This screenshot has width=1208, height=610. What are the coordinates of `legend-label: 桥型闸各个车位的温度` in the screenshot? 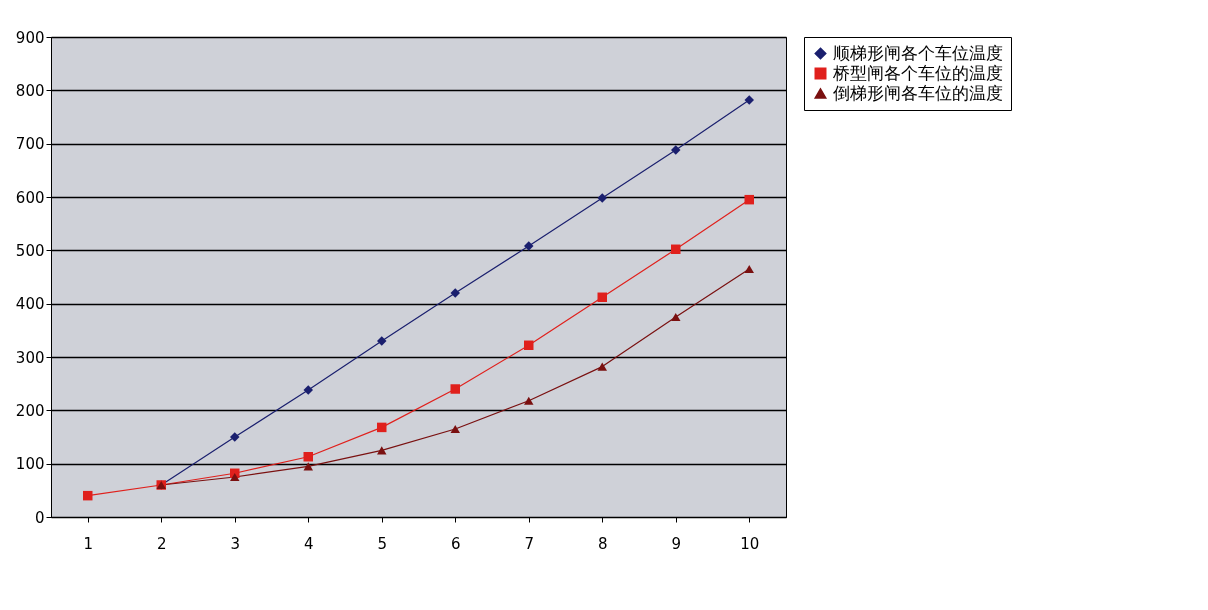 It's located at (917, 72).